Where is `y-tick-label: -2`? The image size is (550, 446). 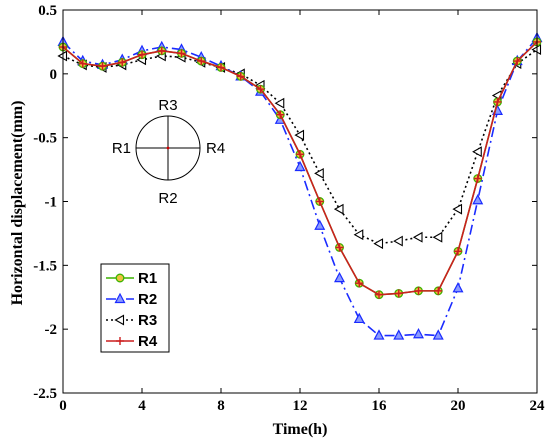
y-tick-label: -2 is located at coordinates (51, 330).